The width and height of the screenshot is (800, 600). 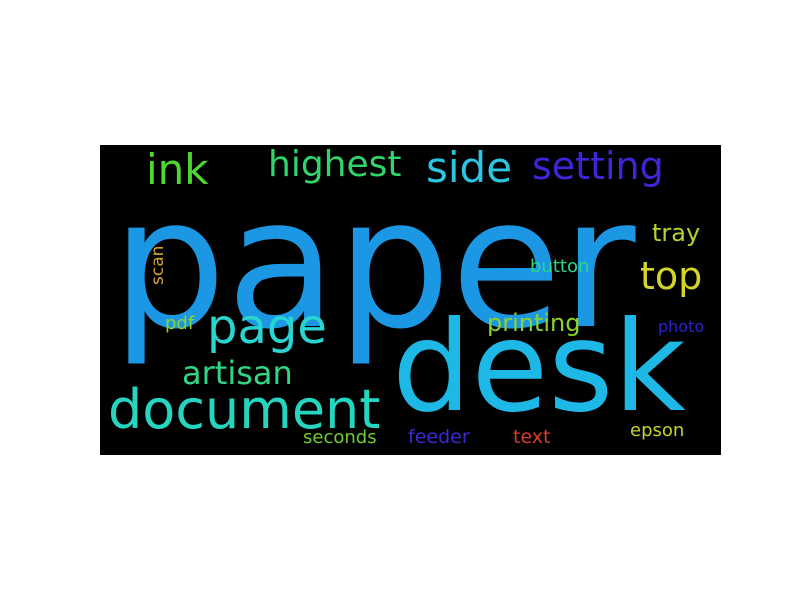 What do you see at coordinates (237, 373) in the screenshot?
I see `word-artisan: artisan` at bounding box center [237, 373].